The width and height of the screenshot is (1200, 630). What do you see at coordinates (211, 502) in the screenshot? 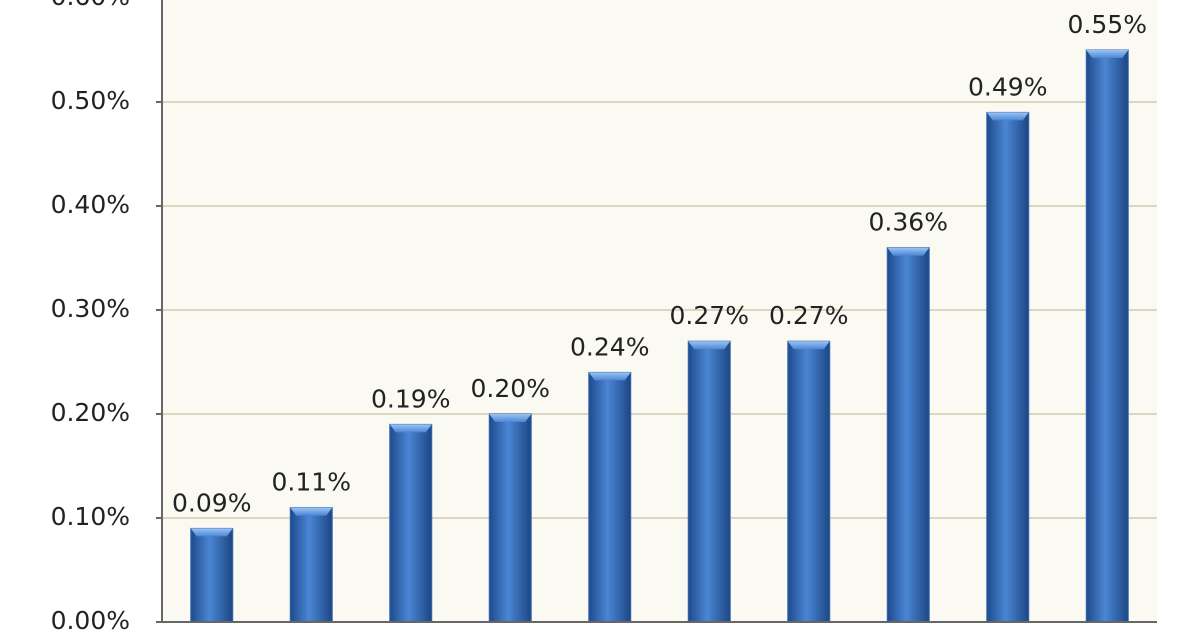
I see `data-label: 0.09%` at bounding box center [211, 502].